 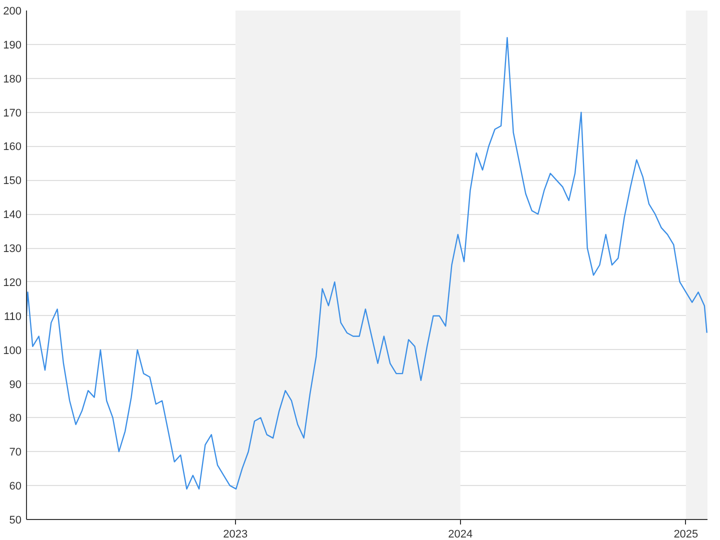 I want to click on y-tick-label: 180, so click(x=12, y=79).